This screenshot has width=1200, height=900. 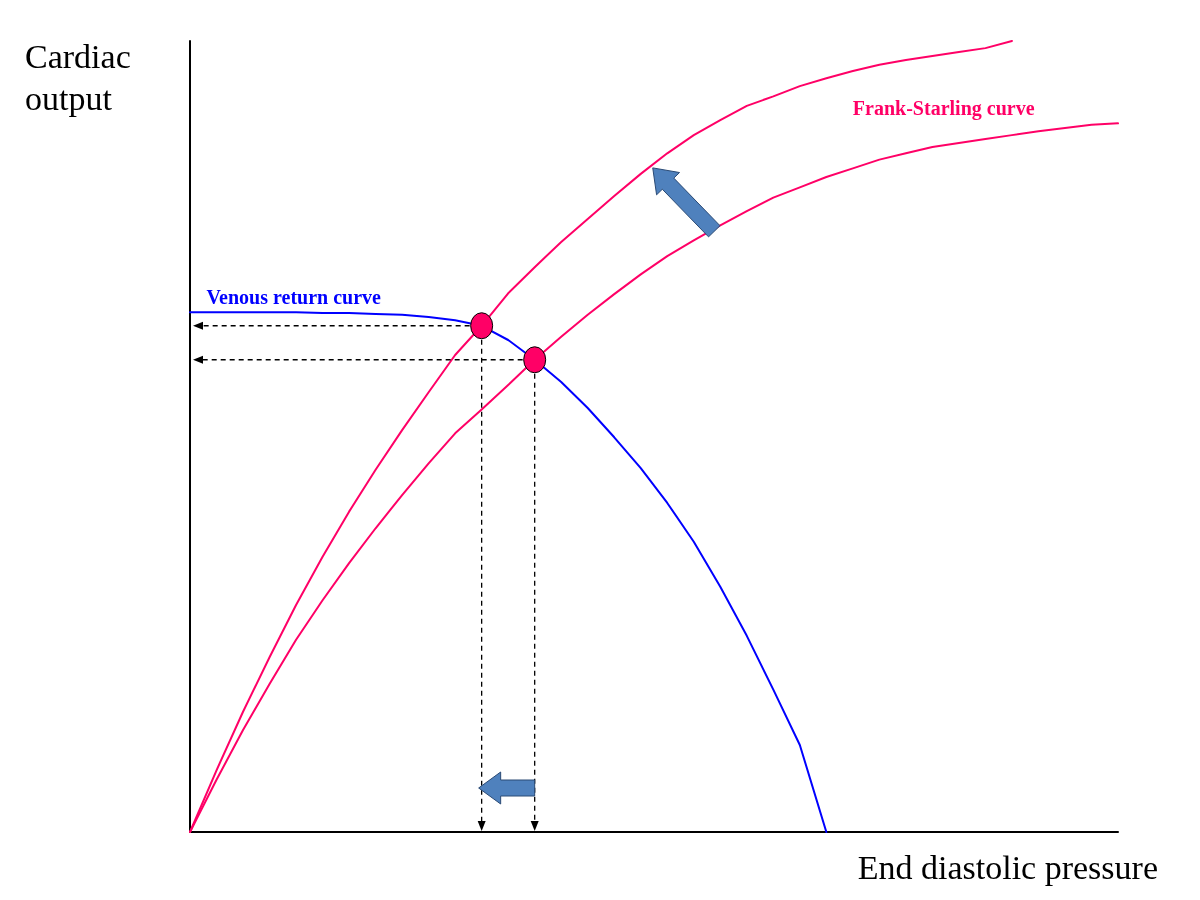 I want to click on y-axis-title: Cardiac output, so click(x=82, y=77).